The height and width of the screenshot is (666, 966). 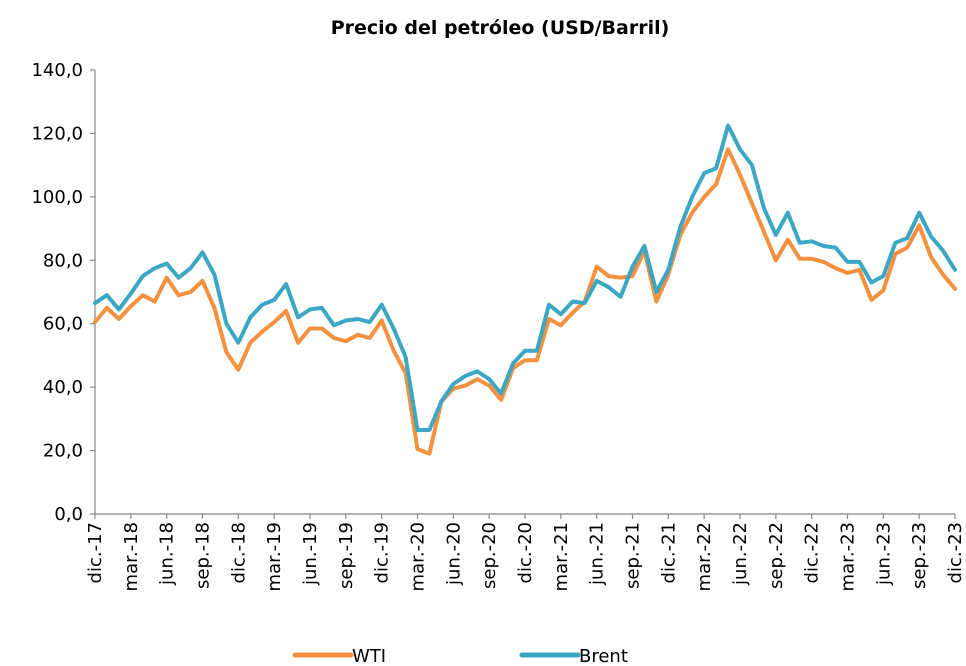 I want to click on x-tick-label: dic.-18, so click(x=238, y=552).